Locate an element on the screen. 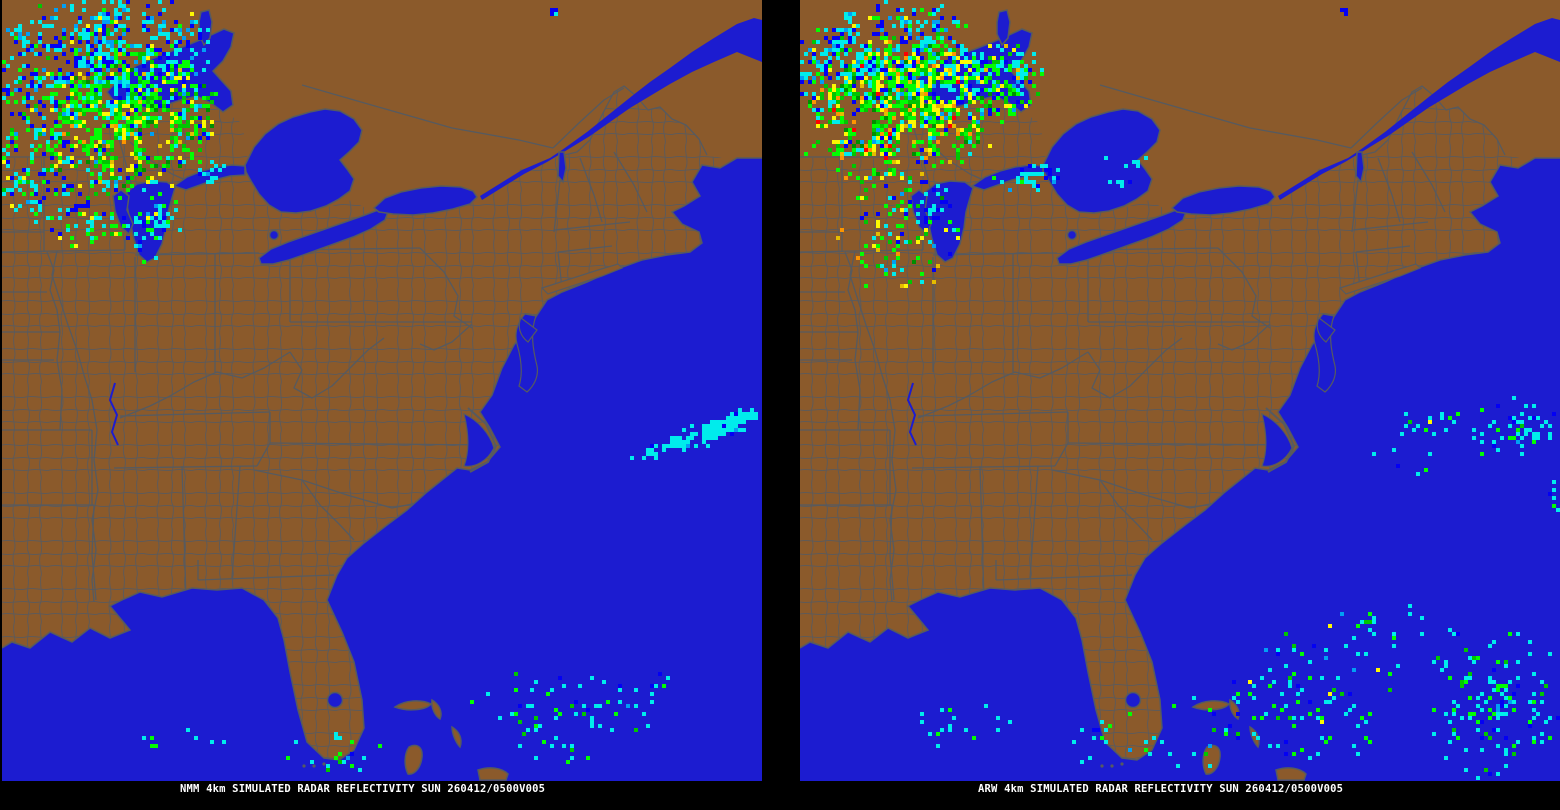 This screenshot has height=810, width=1560. panel-divider is located at coordinates (781, 405).